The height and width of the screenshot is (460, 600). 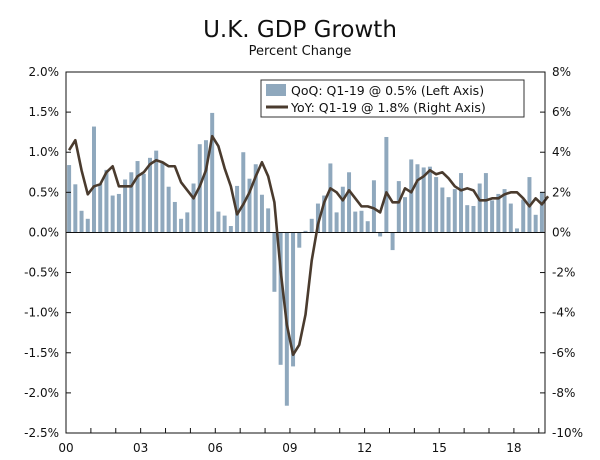 What do you see at coordinates (44, 112) in the screenshot?
I see `left-tick-label: 1.5%` at bounding box center [44, 112].